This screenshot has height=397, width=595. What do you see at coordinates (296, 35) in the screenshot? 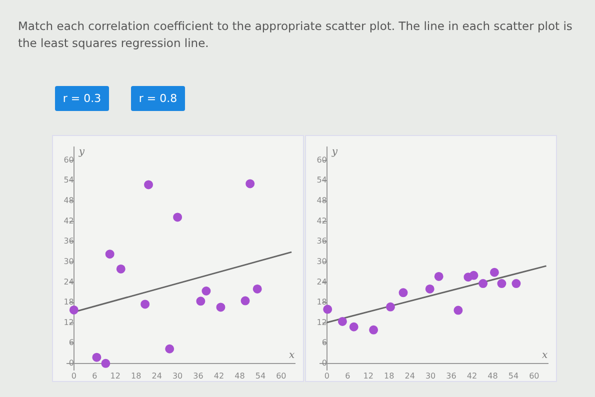
I see `text: Match each correlation coefficient to the appropriate scatter plot. The line in each scatter plot is the least squares regression line.` at bounding box center [296, 35].